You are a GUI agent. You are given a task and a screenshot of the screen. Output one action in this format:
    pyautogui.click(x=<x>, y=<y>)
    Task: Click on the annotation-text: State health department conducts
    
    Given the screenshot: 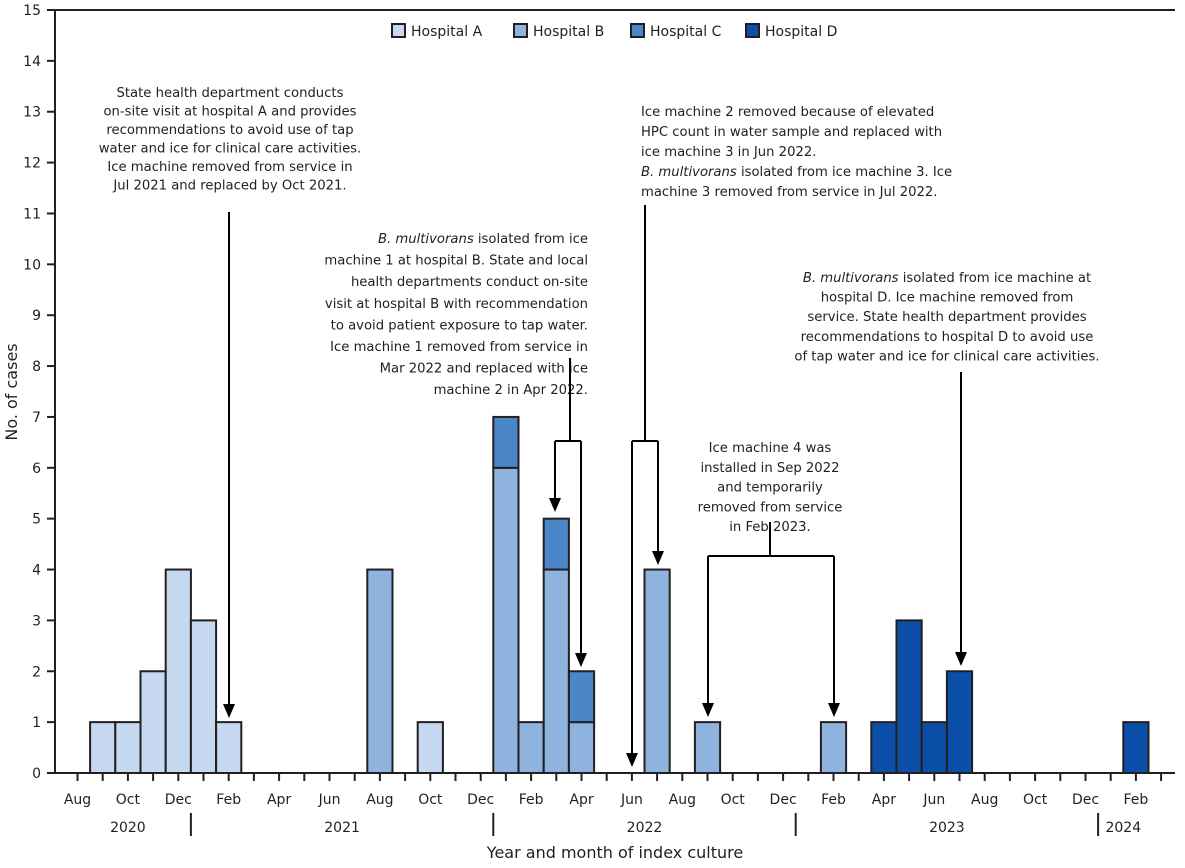 What is the action you would take?
    pyautogui.click(x=230, y=93)
    